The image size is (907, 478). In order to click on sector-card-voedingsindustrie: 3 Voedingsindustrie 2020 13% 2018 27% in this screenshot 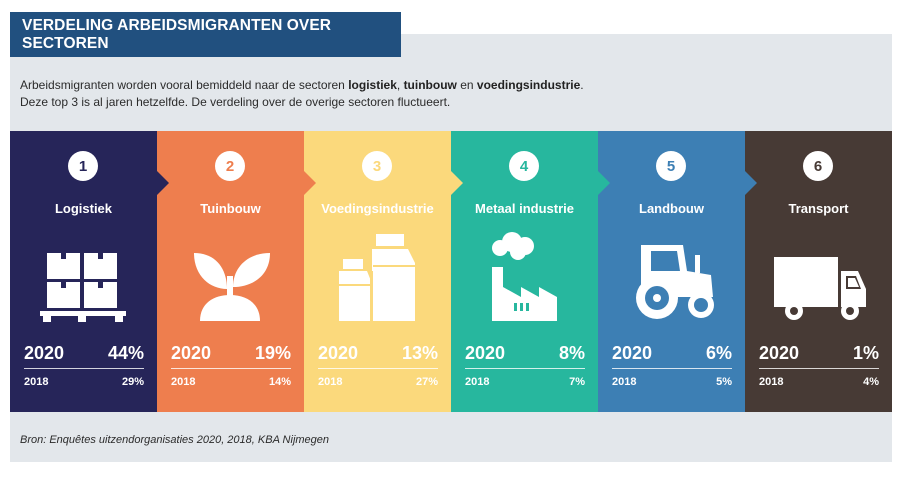, I will do `click(377, 271)`.